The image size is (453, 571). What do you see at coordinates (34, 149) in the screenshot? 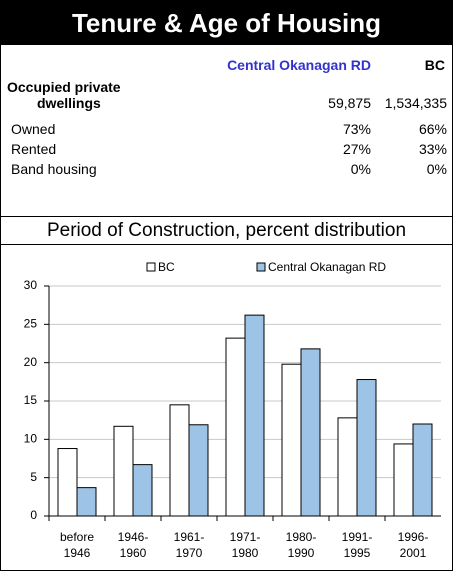
I see `row-label: Rented` at bounding box center [34, 149].